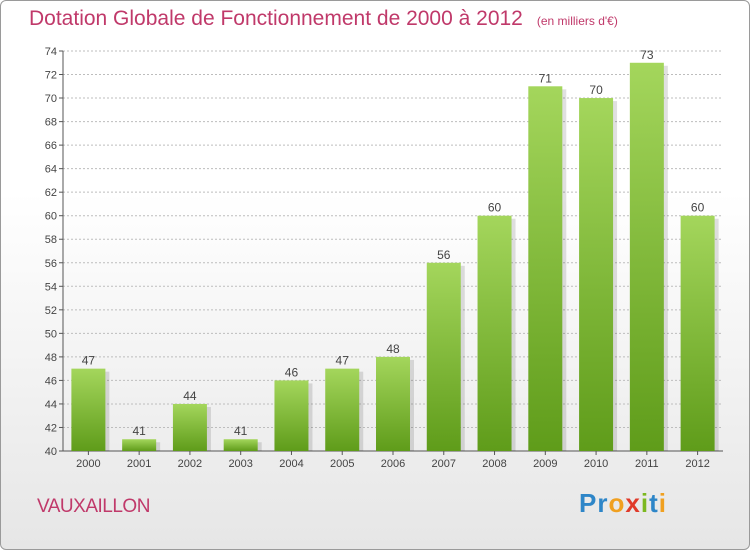 The width and height of the screenshot is (750, 550). What do you see at coordinates (88, 464) in the screenshot?
I see `x-tick-label: 2000` at bounding box center [88, 464].